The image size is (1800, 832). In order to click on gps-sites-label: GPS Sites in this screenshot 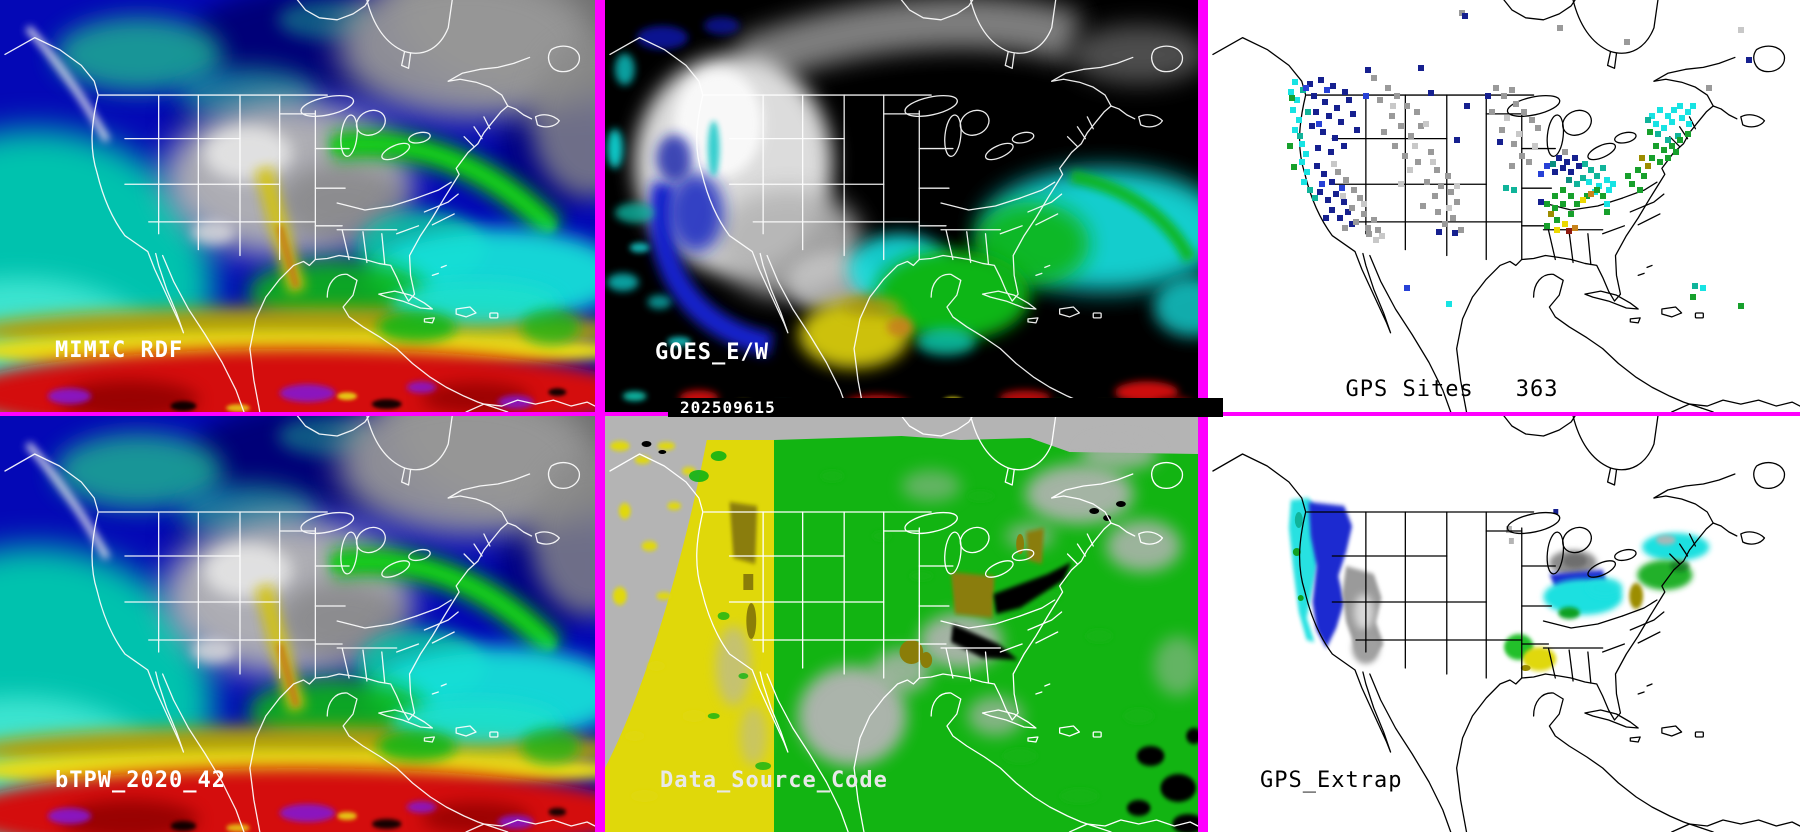, I will do `click(1409, 389)`.